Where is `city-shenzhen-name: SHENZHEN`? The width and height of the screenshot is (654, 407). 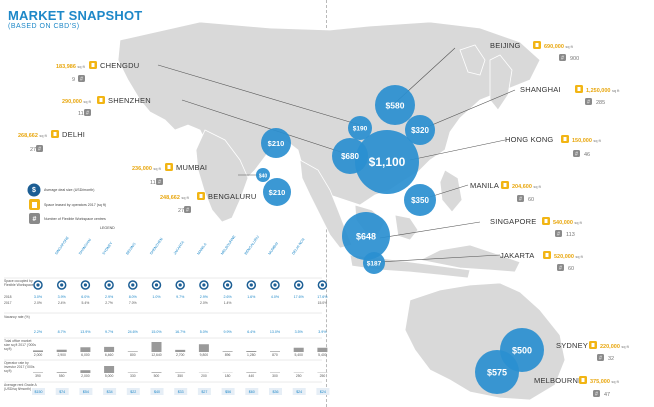
city-shenzhen-name: SHENZHEN is located at coordinates (129, 100).